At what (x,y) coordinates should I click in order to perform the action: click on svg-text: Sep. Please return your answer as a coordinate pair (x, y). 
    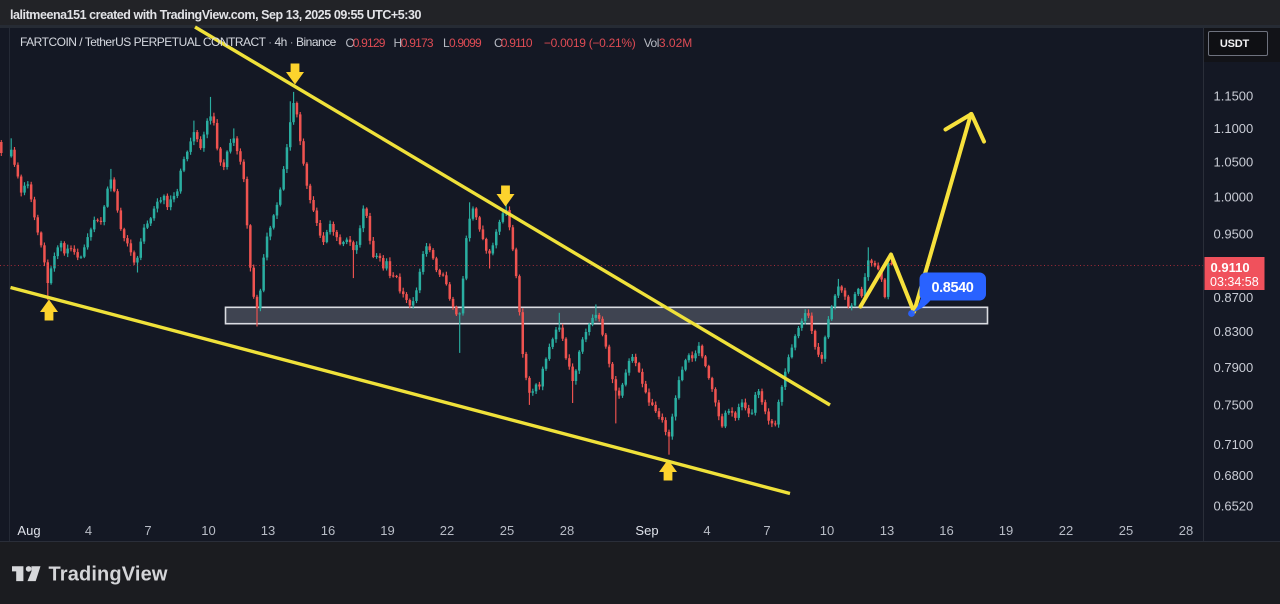
    Looking at the image, I should click on (646, 530).